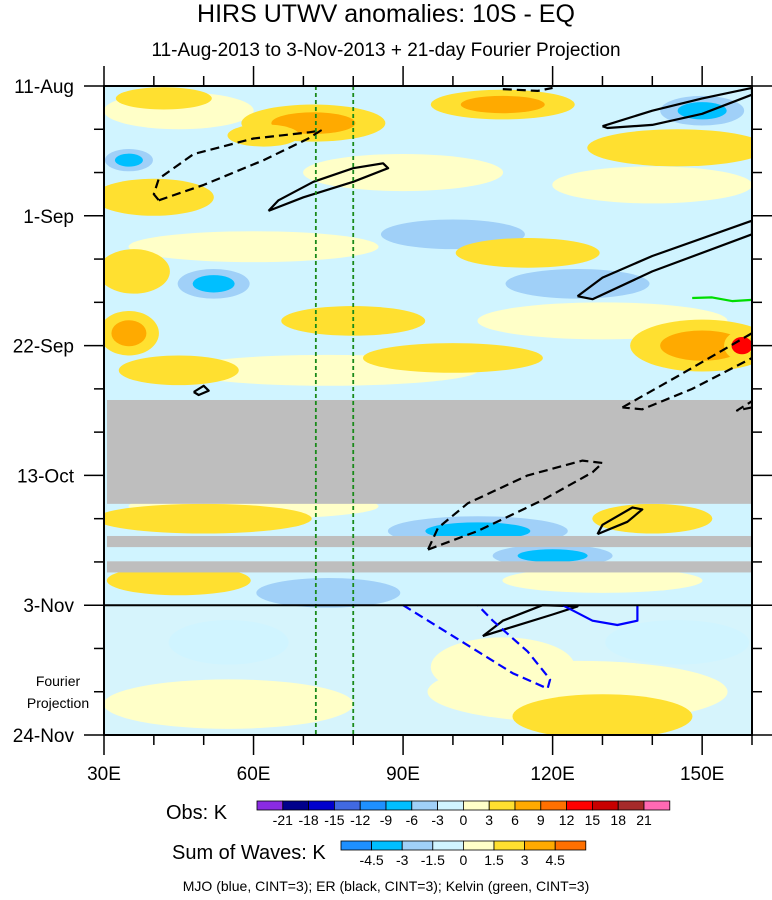 Image resolution: width=772 pixels, height=900 pixels. What do you see at coordinates (525, 860) in the screenshot?
I see `waves-colorbar-level-label: 3` at bounding box center [525, 860].